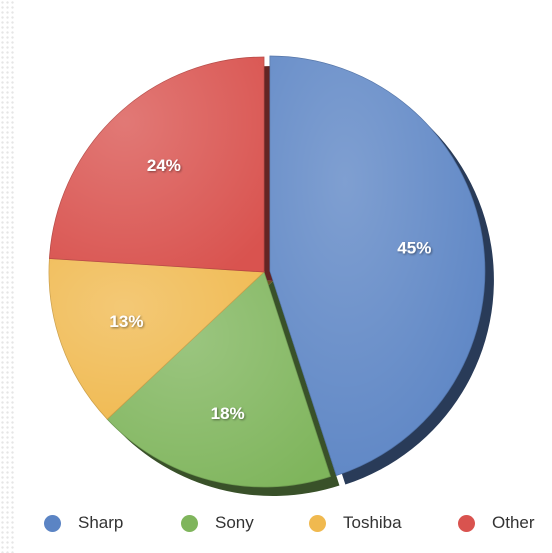 The width and height of the screenshot is (552, 553). Describe the element at coordinates (189, 523) in the screenshot. I see `legend-swatch-sony` at that location.